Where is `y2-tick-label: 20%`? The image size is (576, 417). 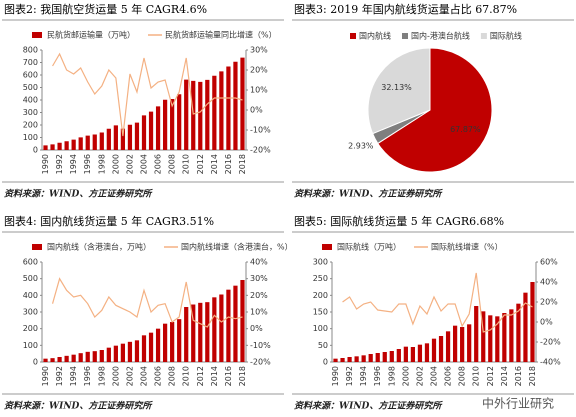
y2-tick-label: 20% is located at coordinates (259, 295).